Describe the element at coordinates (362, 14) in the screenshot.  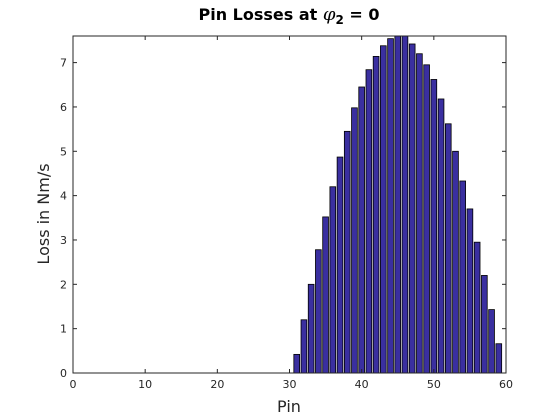
I see `chart-title-suffix: = 0` at that location.